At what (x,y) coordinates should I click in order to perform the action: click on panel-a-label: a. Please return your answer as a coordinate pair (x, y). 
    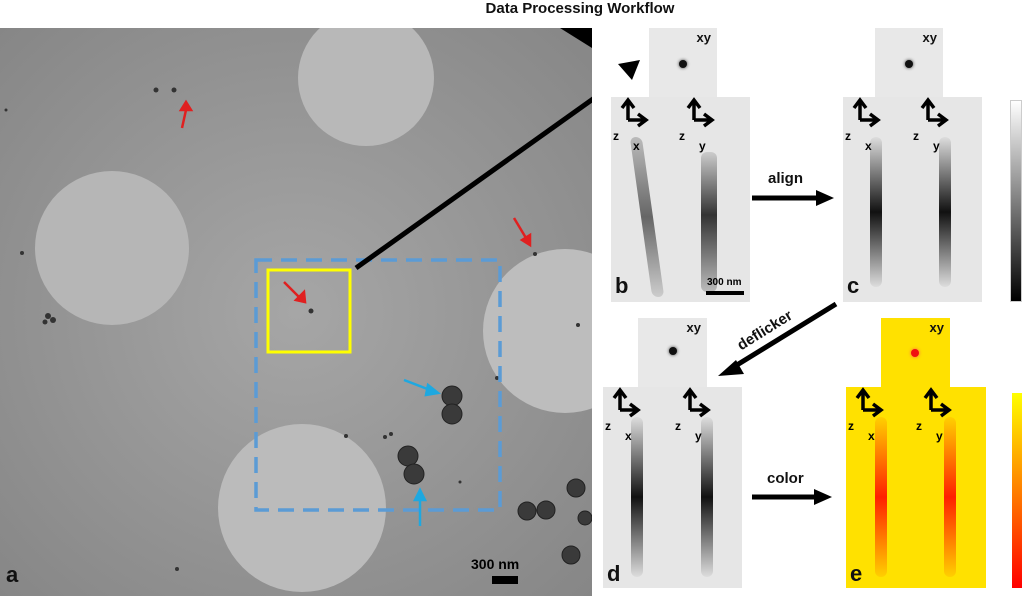
    Looking at the image, I should click on (12, 574).